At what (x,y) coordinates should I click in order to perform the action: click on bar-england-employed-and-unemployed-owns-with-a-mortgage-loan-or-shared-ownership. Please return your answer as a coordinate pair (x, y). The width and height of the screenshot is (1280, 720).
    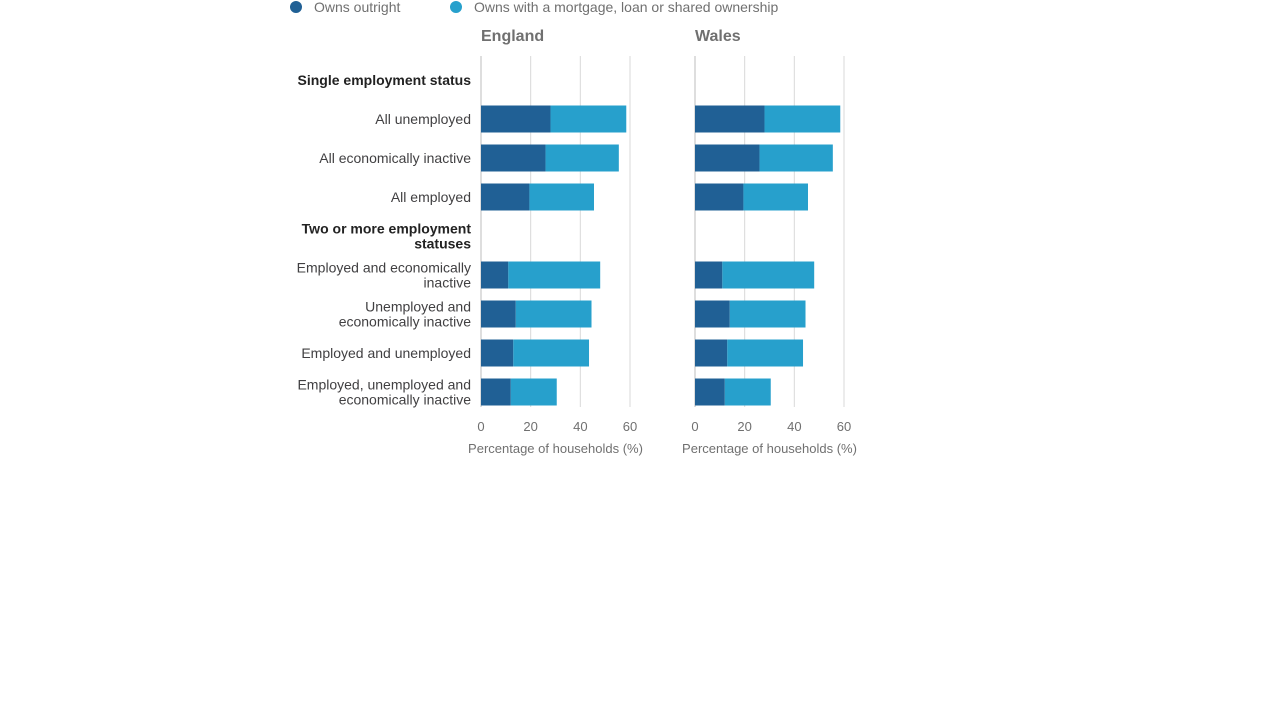
    Looking at the image, I should click on (551, 353).